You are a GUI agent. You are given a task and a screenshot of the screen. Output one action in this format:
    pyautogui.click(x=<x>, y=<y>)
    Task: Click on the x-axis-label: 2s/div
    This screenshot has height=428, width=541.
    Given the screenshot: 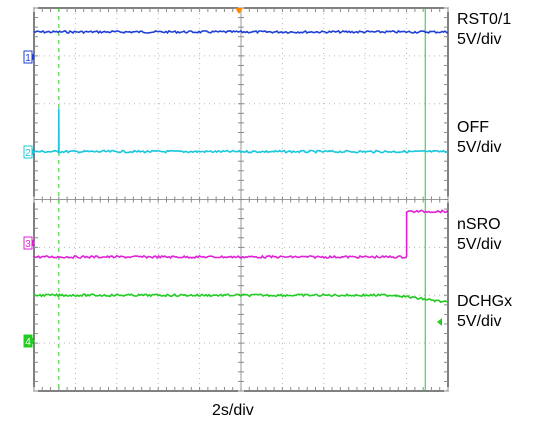 What is the action you would take?
    pyautogui.click(x=233, y=410)
    